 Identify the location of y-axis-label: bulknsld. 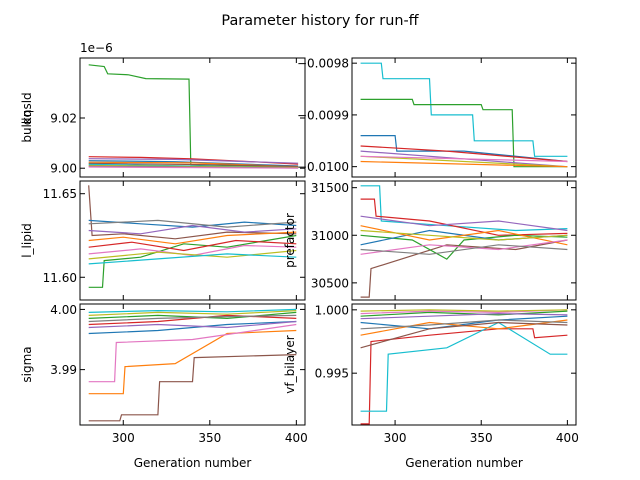
(27, 117).